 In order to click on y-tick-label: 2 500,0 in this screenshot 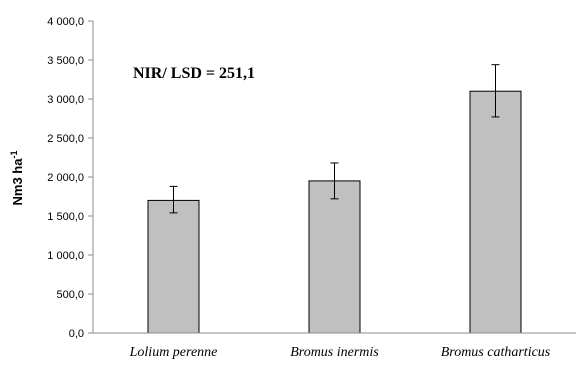, I will do `click(65, 139)`.